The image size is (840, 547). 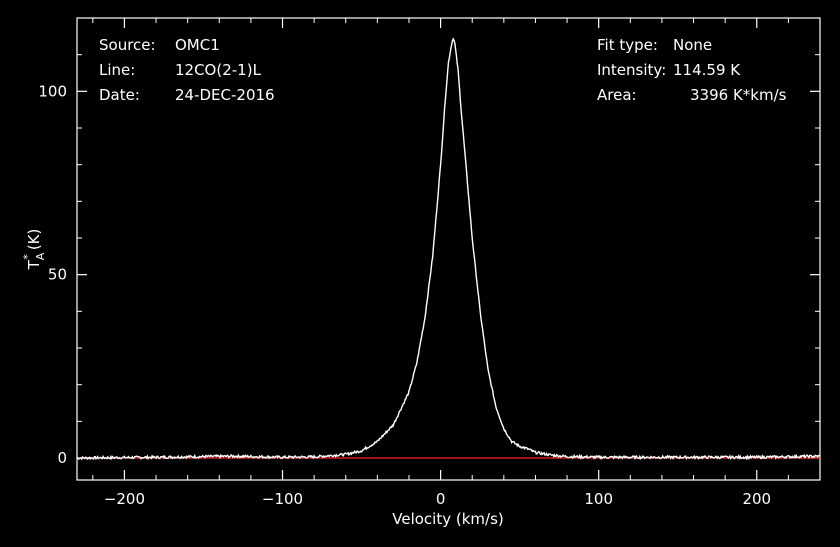 What do you see at coordinates (738, 95) in the screenshot?
I see `area-value: 3396 K*km/s` at bounding box center [738, 95].